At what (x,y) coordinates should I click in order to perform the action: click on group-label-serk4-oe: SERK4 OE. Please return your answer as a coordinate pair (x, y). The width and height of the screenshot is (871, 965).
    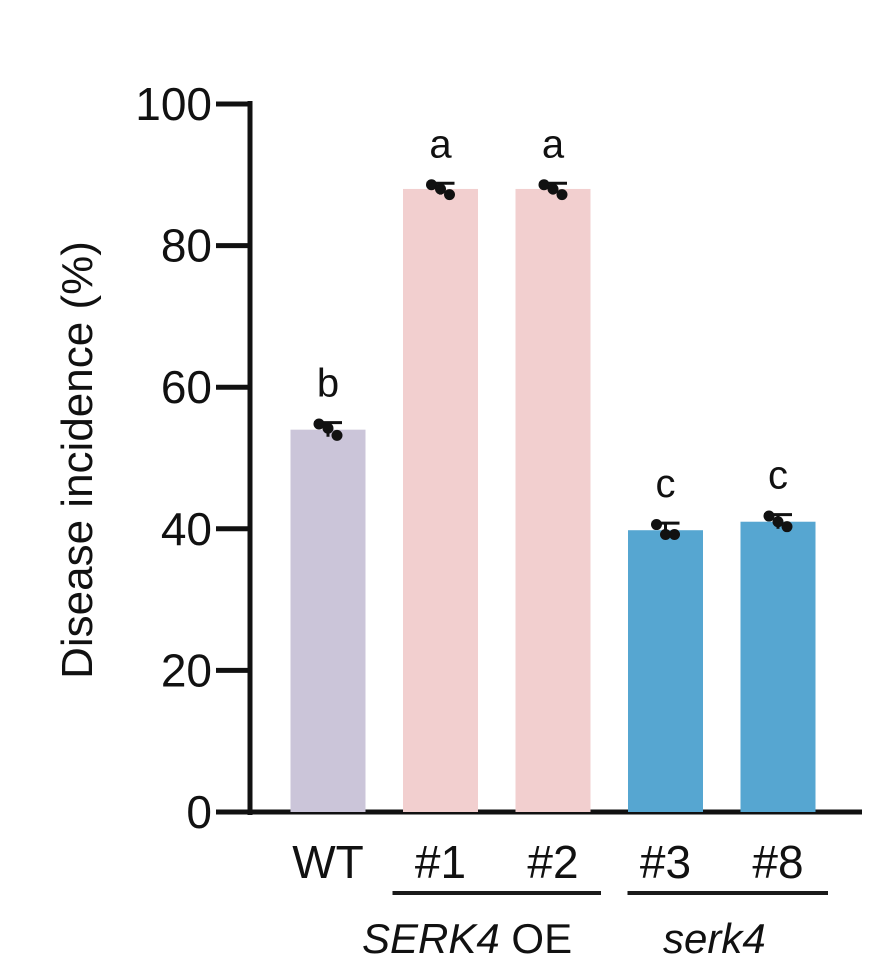
    Looking at the image, I should click on (467, 938).